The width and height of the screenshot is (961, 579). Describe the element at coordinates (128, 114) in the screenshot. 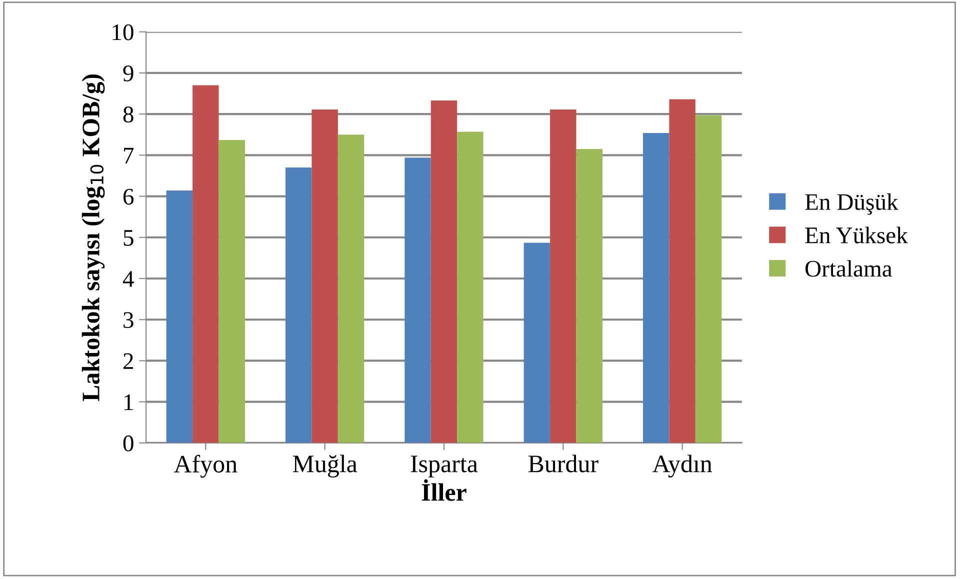

I see `y-tick-label: 8` at that location.